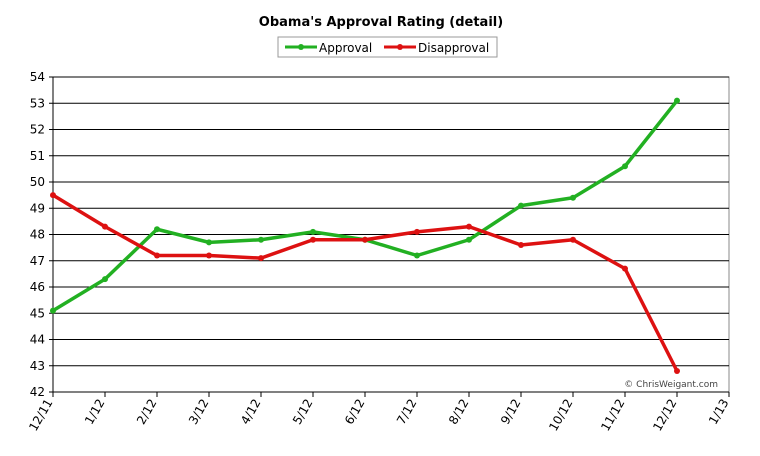 Image resolution: width=760 pixels, height=456 pixels. I want to click on legend-disapproval-label: Disapproval, so click(453, 48).